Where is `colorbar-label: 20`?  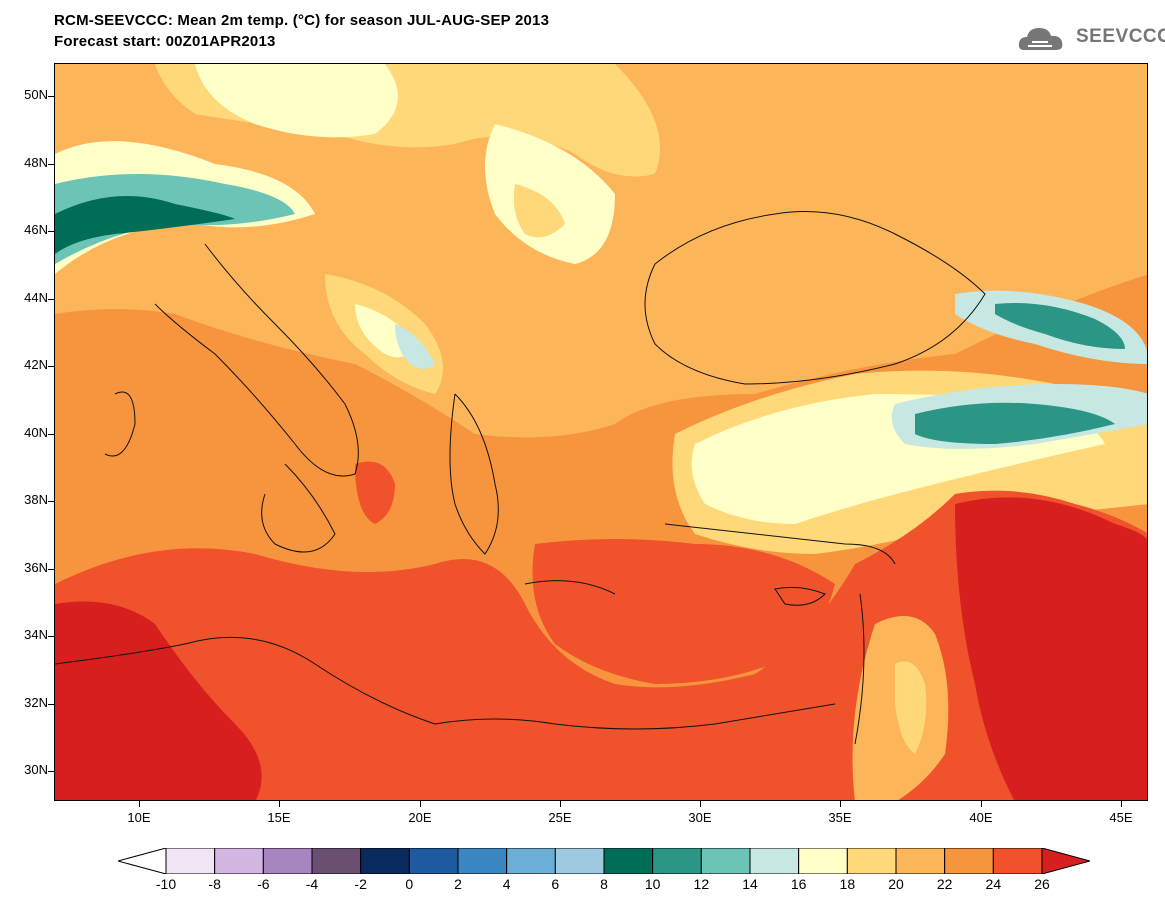 colorbar-label: 20 is located at coordinates (896, 884).